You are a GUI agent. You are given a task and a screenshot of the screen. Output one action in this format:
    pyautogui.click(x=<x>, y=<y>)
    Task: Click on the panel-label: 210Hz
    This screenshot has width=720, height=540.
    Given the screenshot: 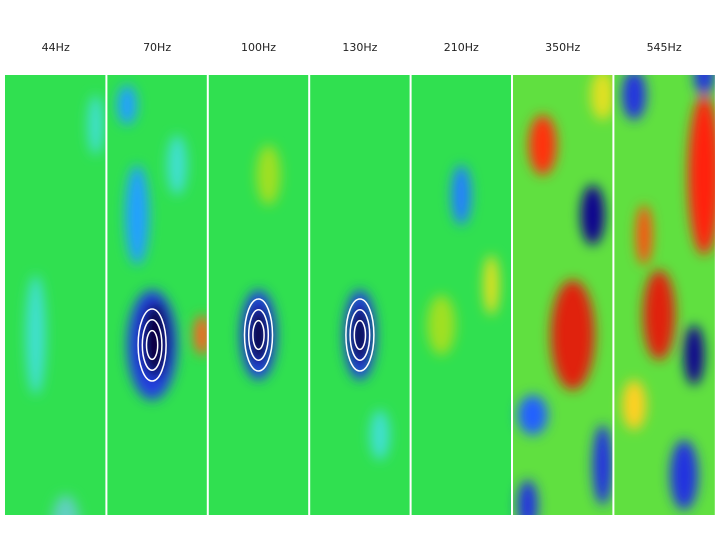 What is the action you would take?
    pyautogui.click(x=461, y=47)
    